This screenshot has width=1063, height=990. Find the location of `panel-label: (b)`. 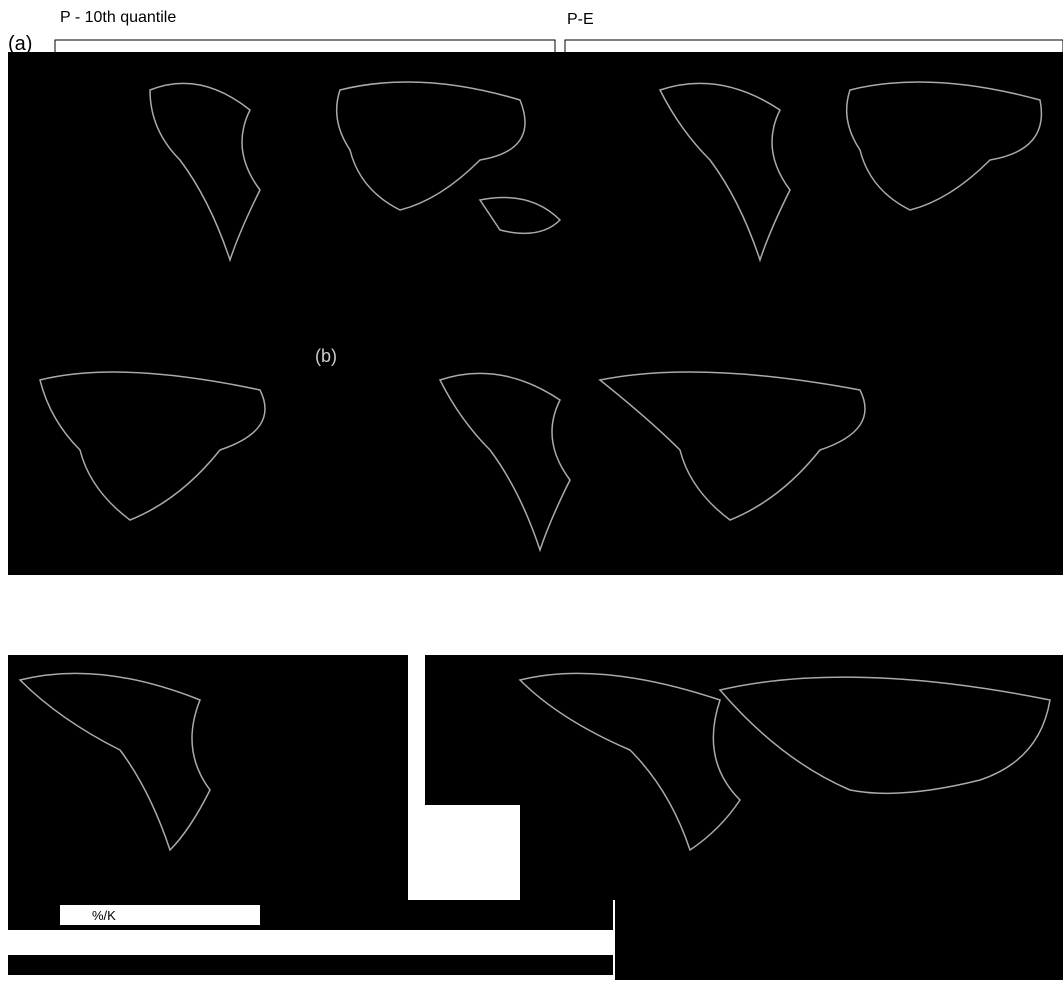

panel-label: (b) is located at coordinates (326, 356).